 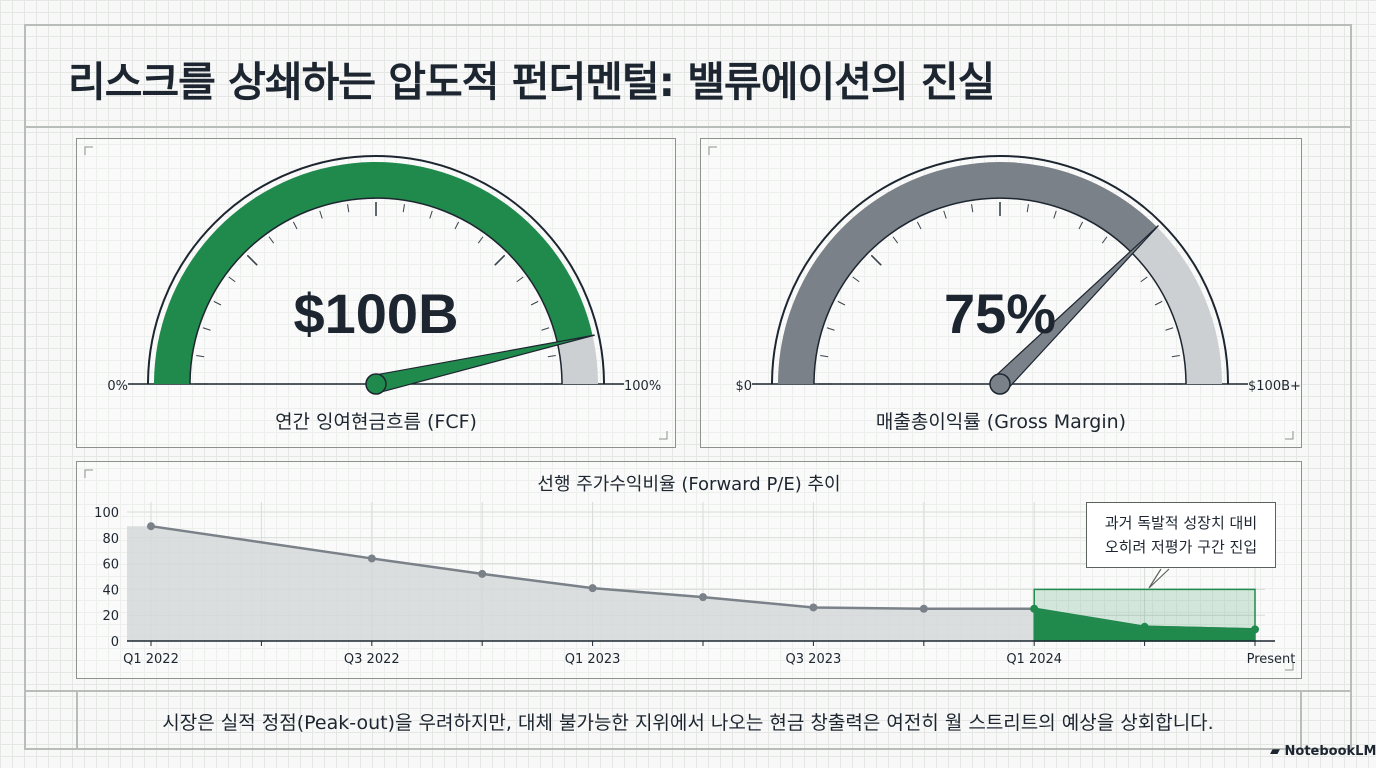 What do you see at coordinates (691, 583) in the screenshot?
I see `pe-area-fill` at bounding box center [691, 583].